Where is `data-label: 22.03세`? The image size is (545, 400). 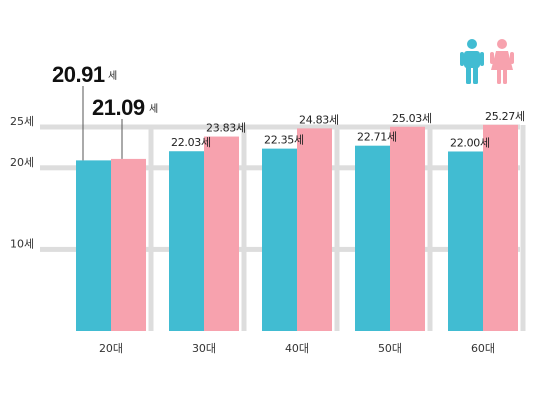 data-label: 22.03세 is located at coordinates (191, 142).